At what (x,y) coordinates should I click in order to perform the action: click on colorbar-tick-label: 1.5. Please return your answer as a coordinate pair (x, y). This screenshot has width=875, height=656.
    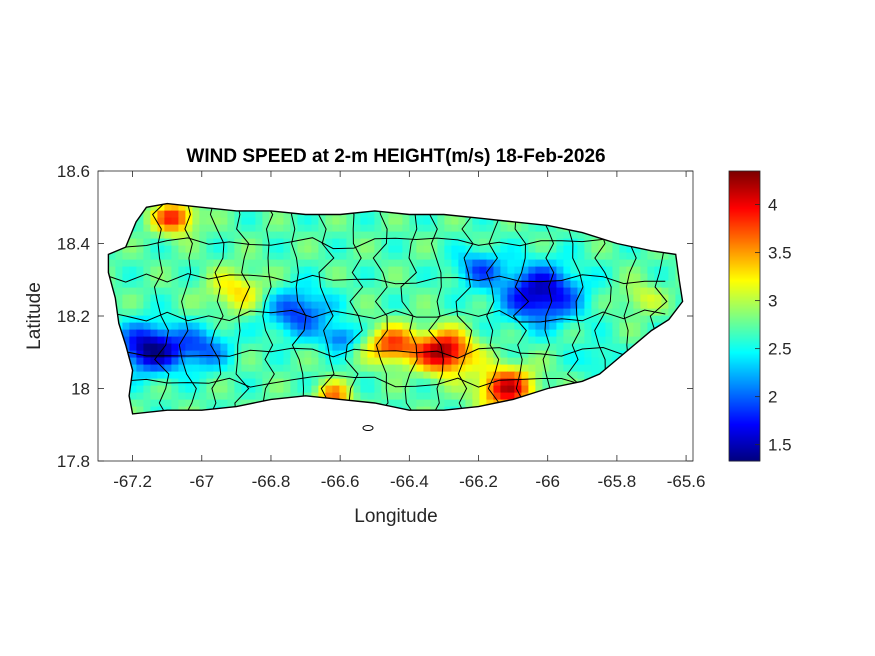
    Looking at the image, I should click on (780, 445).